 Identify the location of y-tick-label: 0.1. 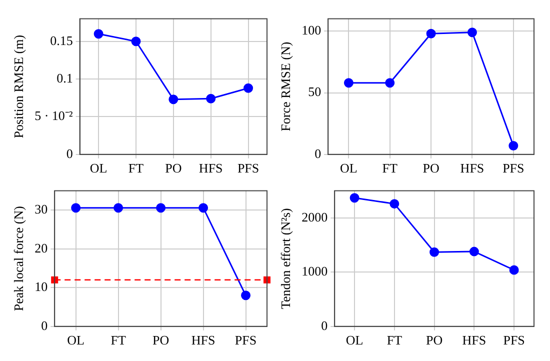
(64, 78).